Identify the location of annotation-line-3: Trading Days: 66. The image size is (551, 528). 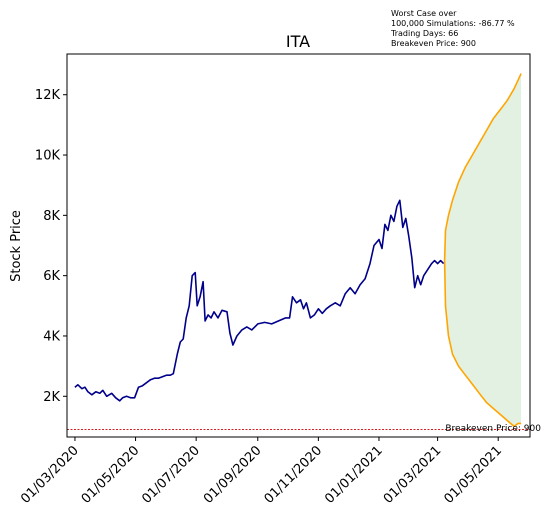
(424, 33).